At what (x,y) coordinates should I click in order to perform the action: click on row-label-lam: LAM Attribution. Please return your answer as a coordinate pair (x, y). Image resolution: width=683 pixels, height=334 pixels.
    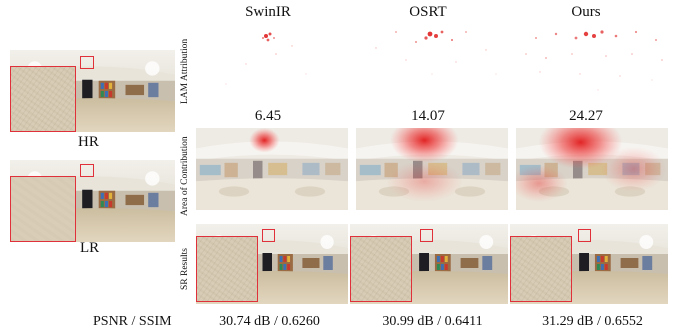
    Looking at the image, I should click on (185, 71).